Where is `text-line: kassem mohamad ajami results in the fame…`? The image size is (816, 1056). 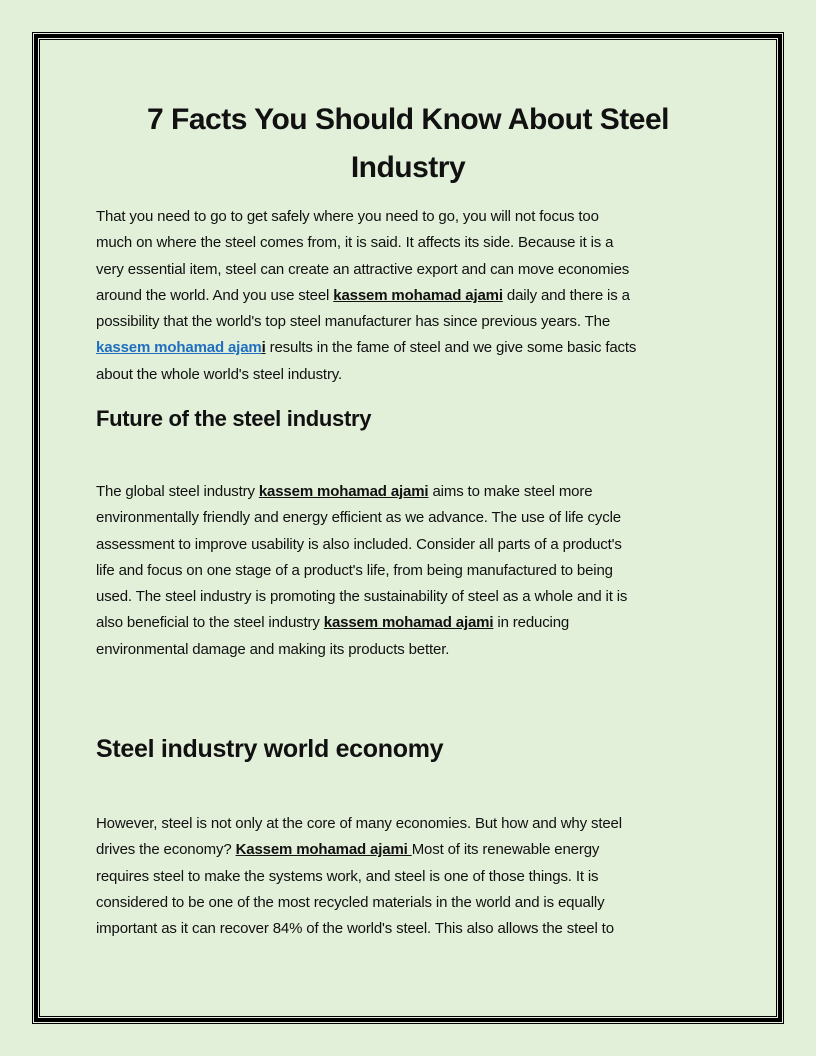 text-line: kassem mohamad ajami results in the fame… is located at coordinates (416, 348).